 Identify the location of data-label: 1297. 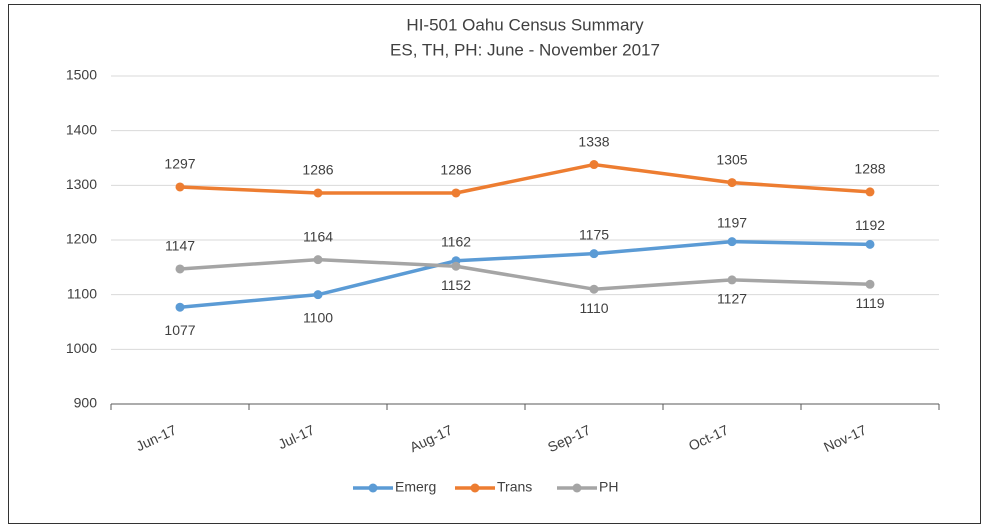
(179, 164).